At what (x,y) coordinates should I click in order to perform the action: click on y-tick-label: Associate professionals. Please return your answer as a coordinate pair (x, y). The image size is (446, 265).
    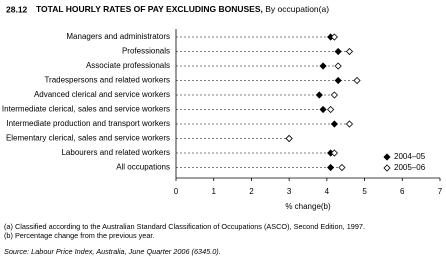
    Looking at the image, I should click on (128, 65).